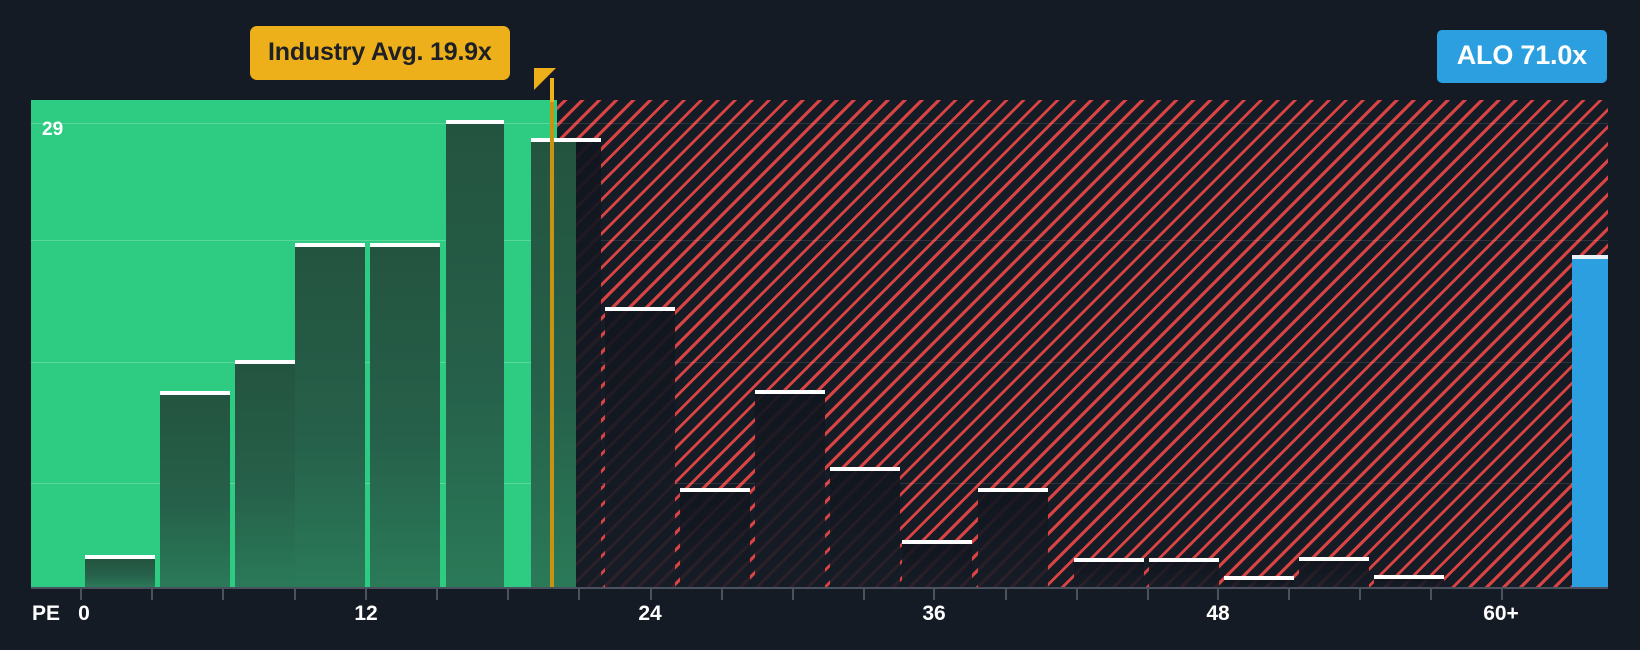  I want to click on x-axis-tick-label-0: 0, so click(84, 613).